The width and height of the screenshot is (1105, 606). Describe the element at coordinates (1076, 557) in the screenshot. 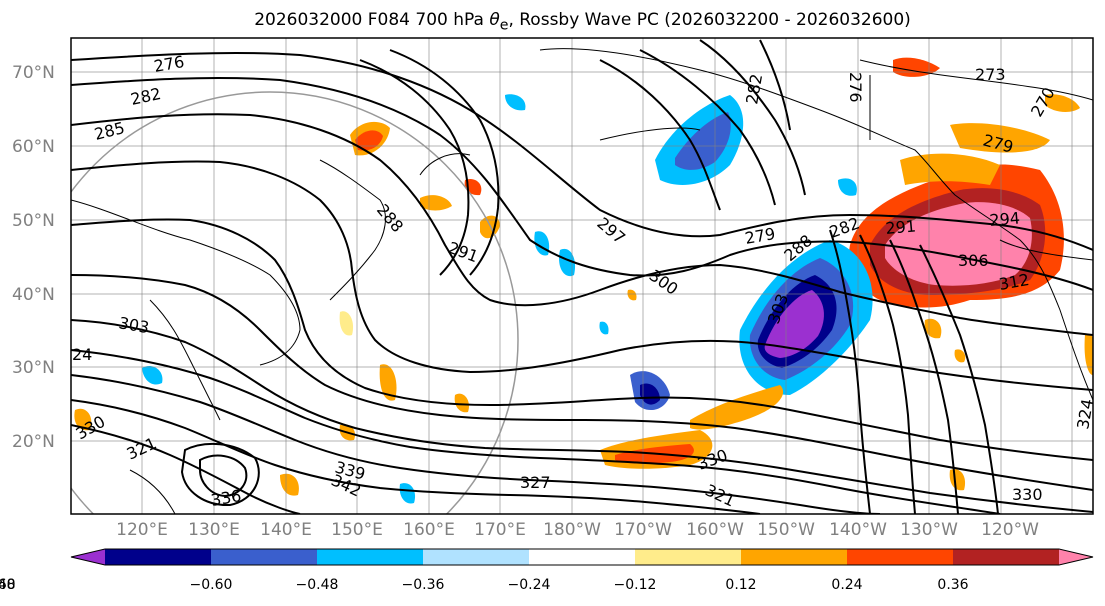

I see `colorbar-arrow-right` at that location.